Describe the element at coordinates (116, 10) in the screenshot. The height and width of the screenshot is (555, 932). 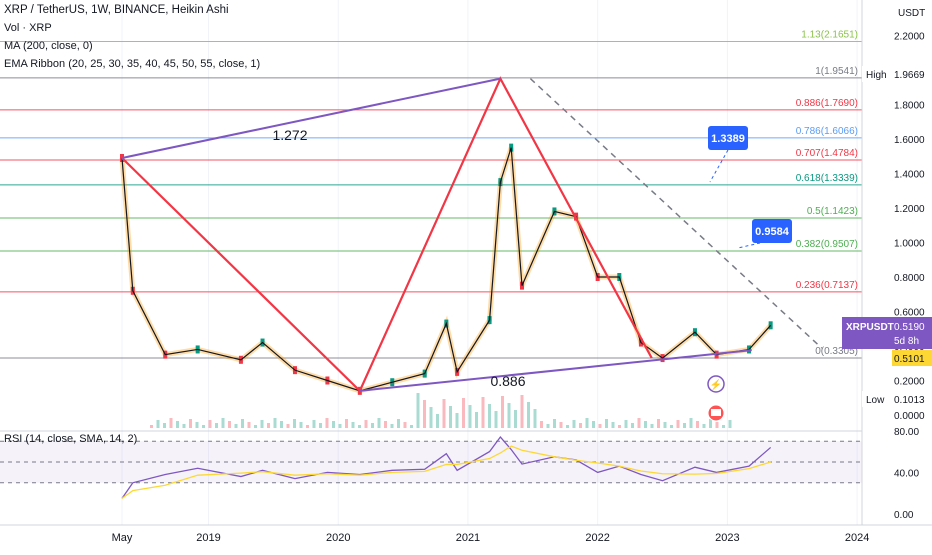
I see `chart-title: XRP / TetherUS, 1W, BINANCE, Heikin Ashi` at that location.